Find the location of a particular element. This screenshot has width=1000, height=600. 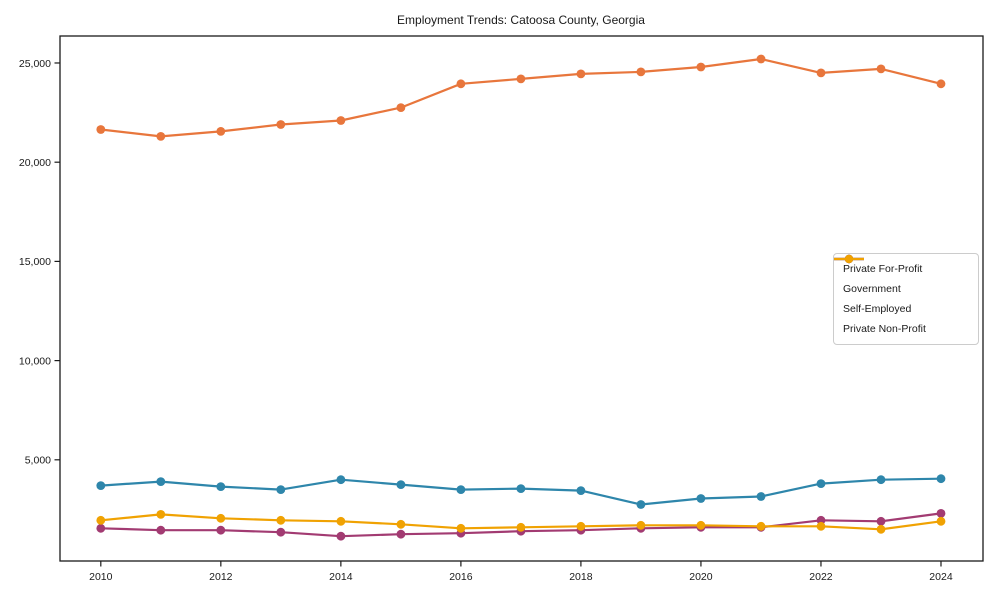

legend-label: Private Non-Profit is located at coordinates (884, 329).